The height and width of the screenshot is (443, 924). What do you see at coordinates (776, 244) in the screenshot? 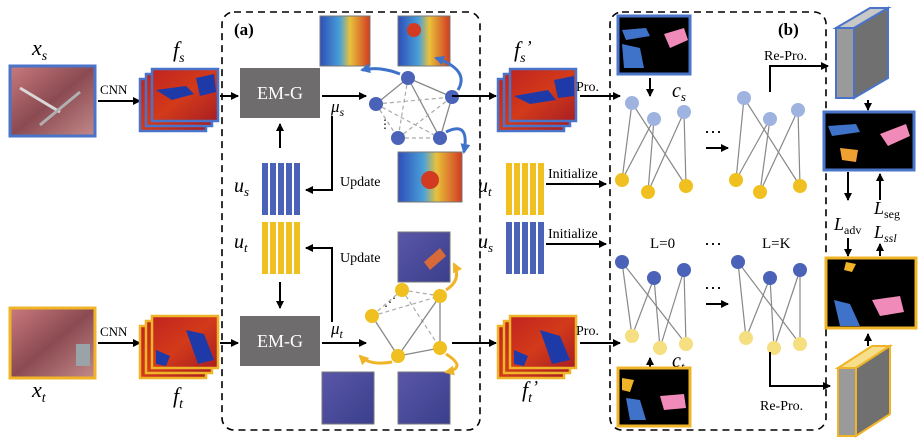
I see `layer-end-label: L=K` at bounding box center [776, 244].